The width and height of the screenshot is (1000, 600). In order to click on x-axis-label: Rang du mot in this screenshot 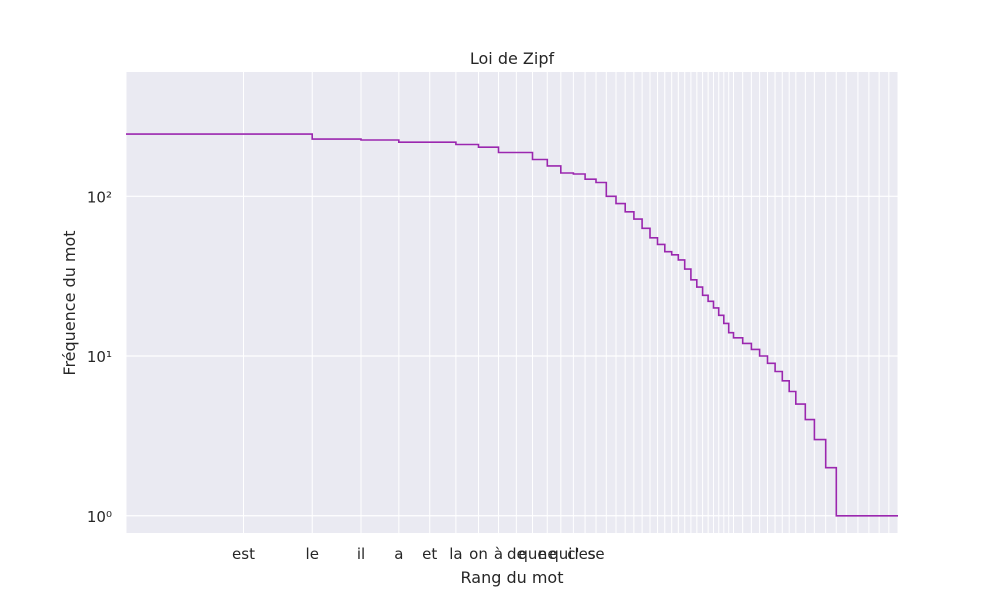, I will do `click(512, 577)`.